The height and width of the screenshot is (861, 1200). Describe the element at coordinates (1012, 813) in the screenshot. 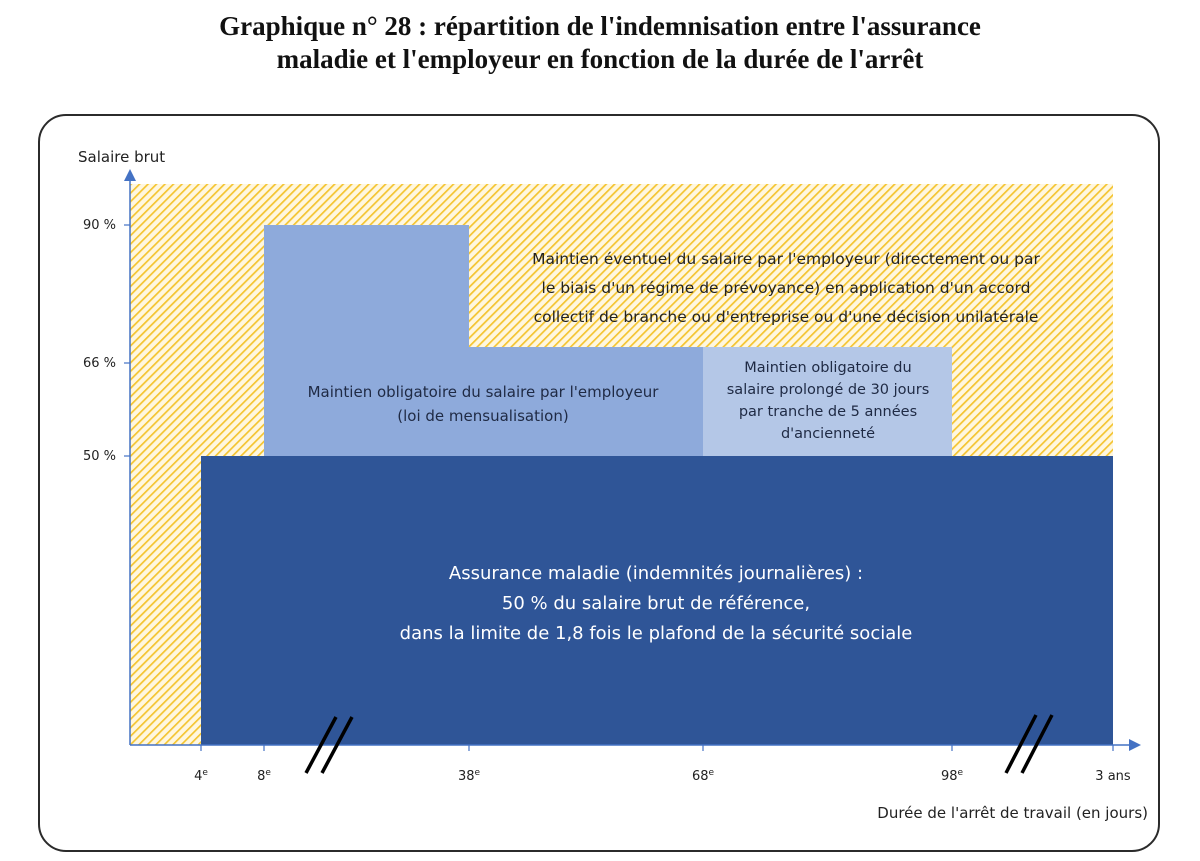

I see `x-axis-label: Durée de l'arrêt de travail (en jours)` at that location.